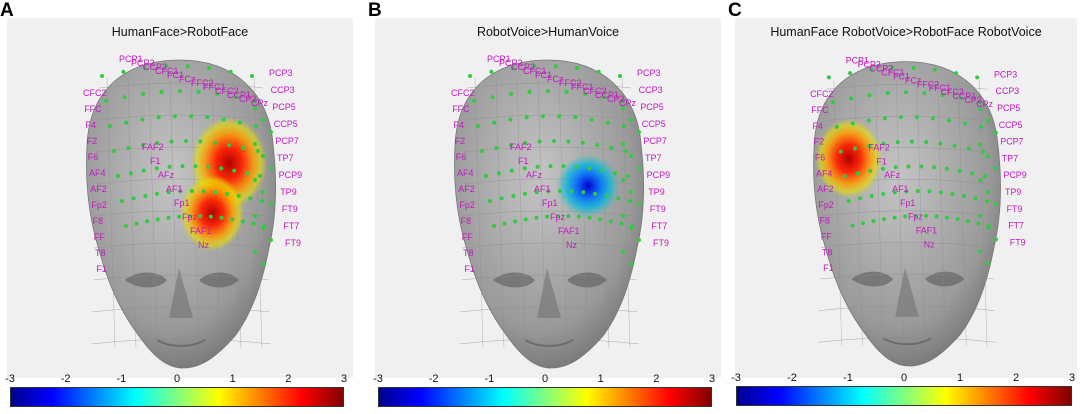  Describe the element at coordinates (548, 32) in the screenshot. I see `plot-title: RobotVoice>HumanVoice` at that location.